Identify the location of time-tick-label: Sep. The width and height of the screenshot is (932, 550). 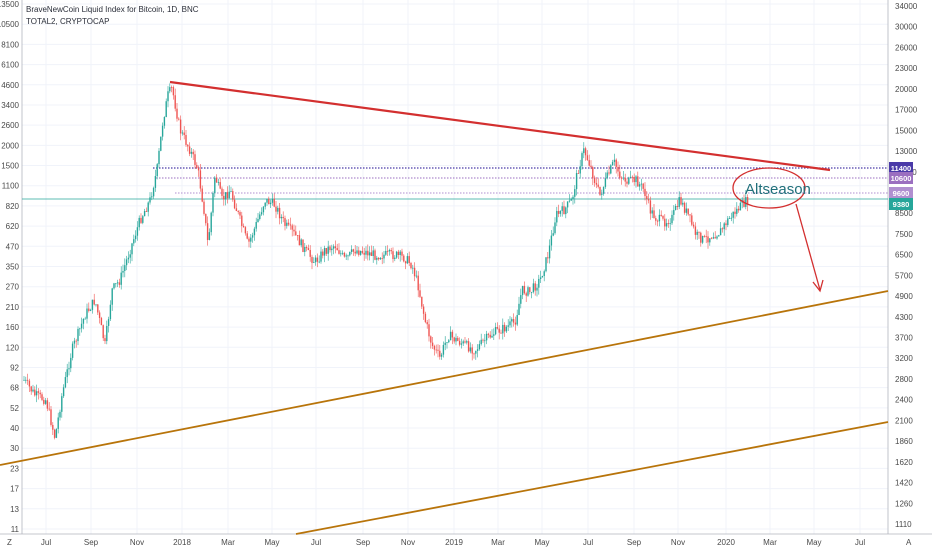
(363, 542).